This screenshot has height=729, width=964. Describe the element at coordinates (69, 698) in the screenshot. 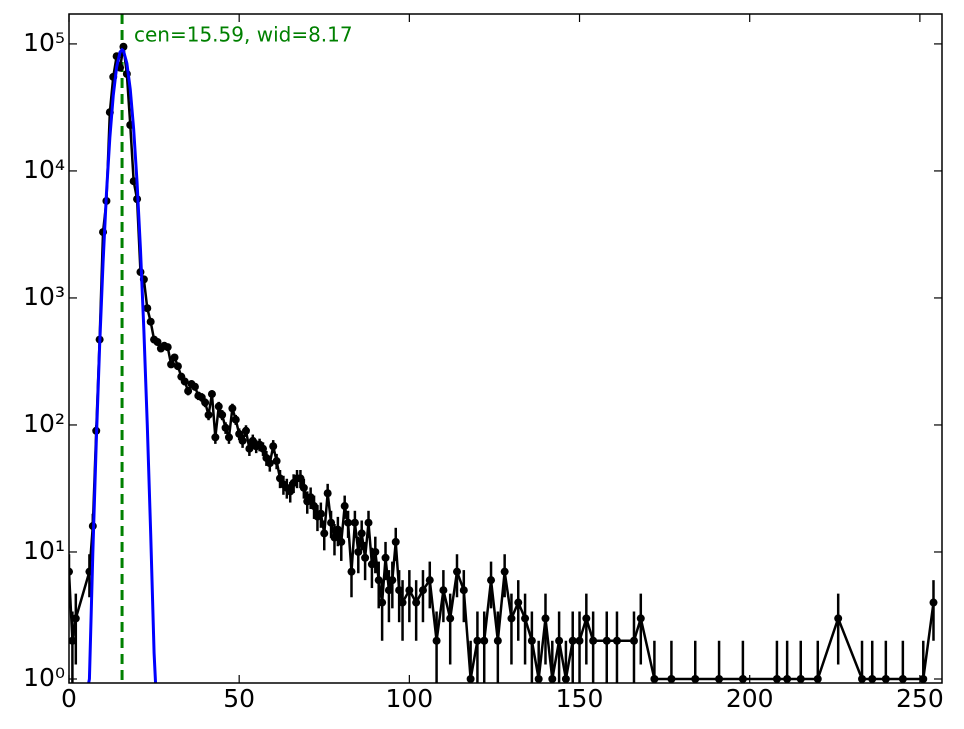

I see `x-tick-label: 0` at that location.